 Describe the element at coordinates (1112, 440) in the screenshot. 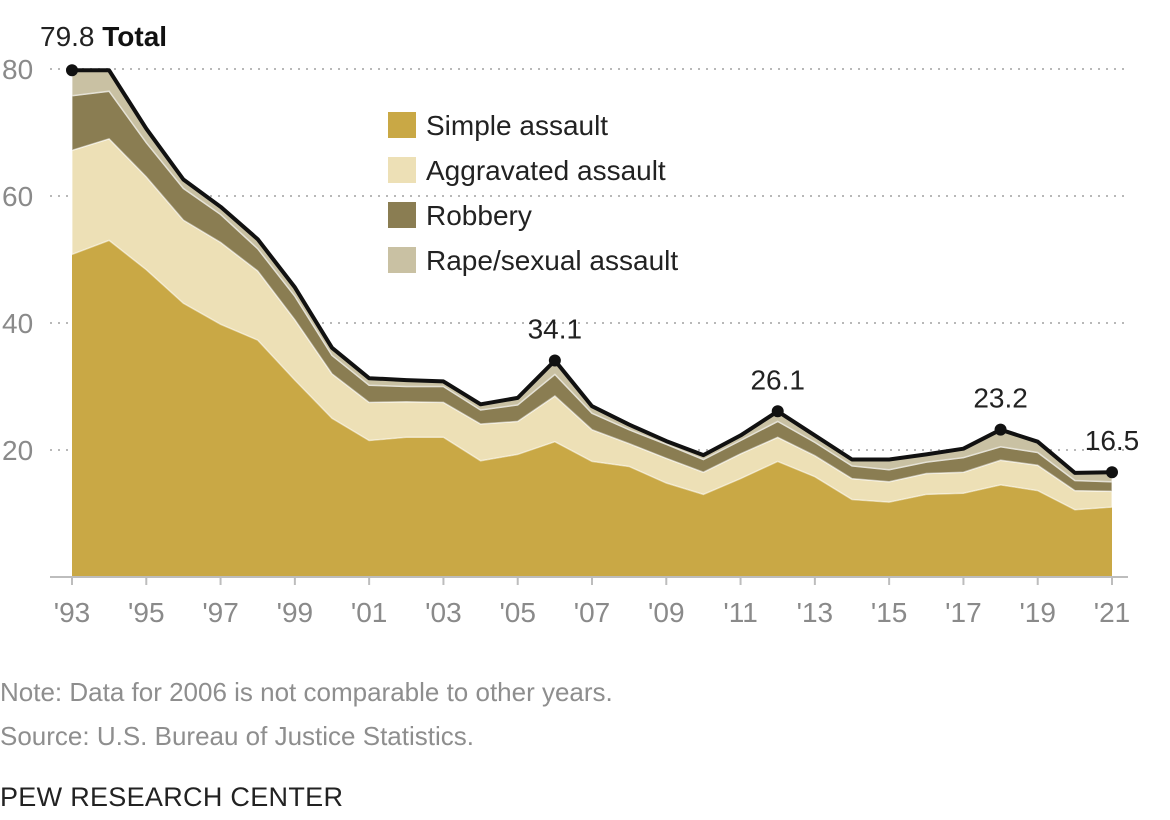

I see `callout-label: 16.5` at that location.